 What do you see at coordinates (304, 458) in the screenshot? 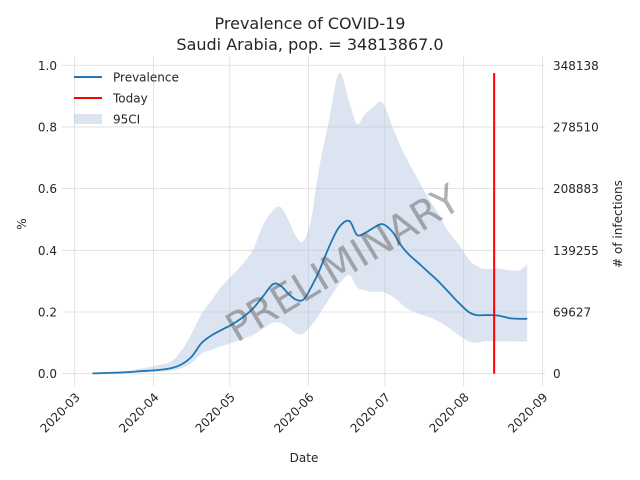
I see `x-axis-label: Date` at bounding box center [304, 458].